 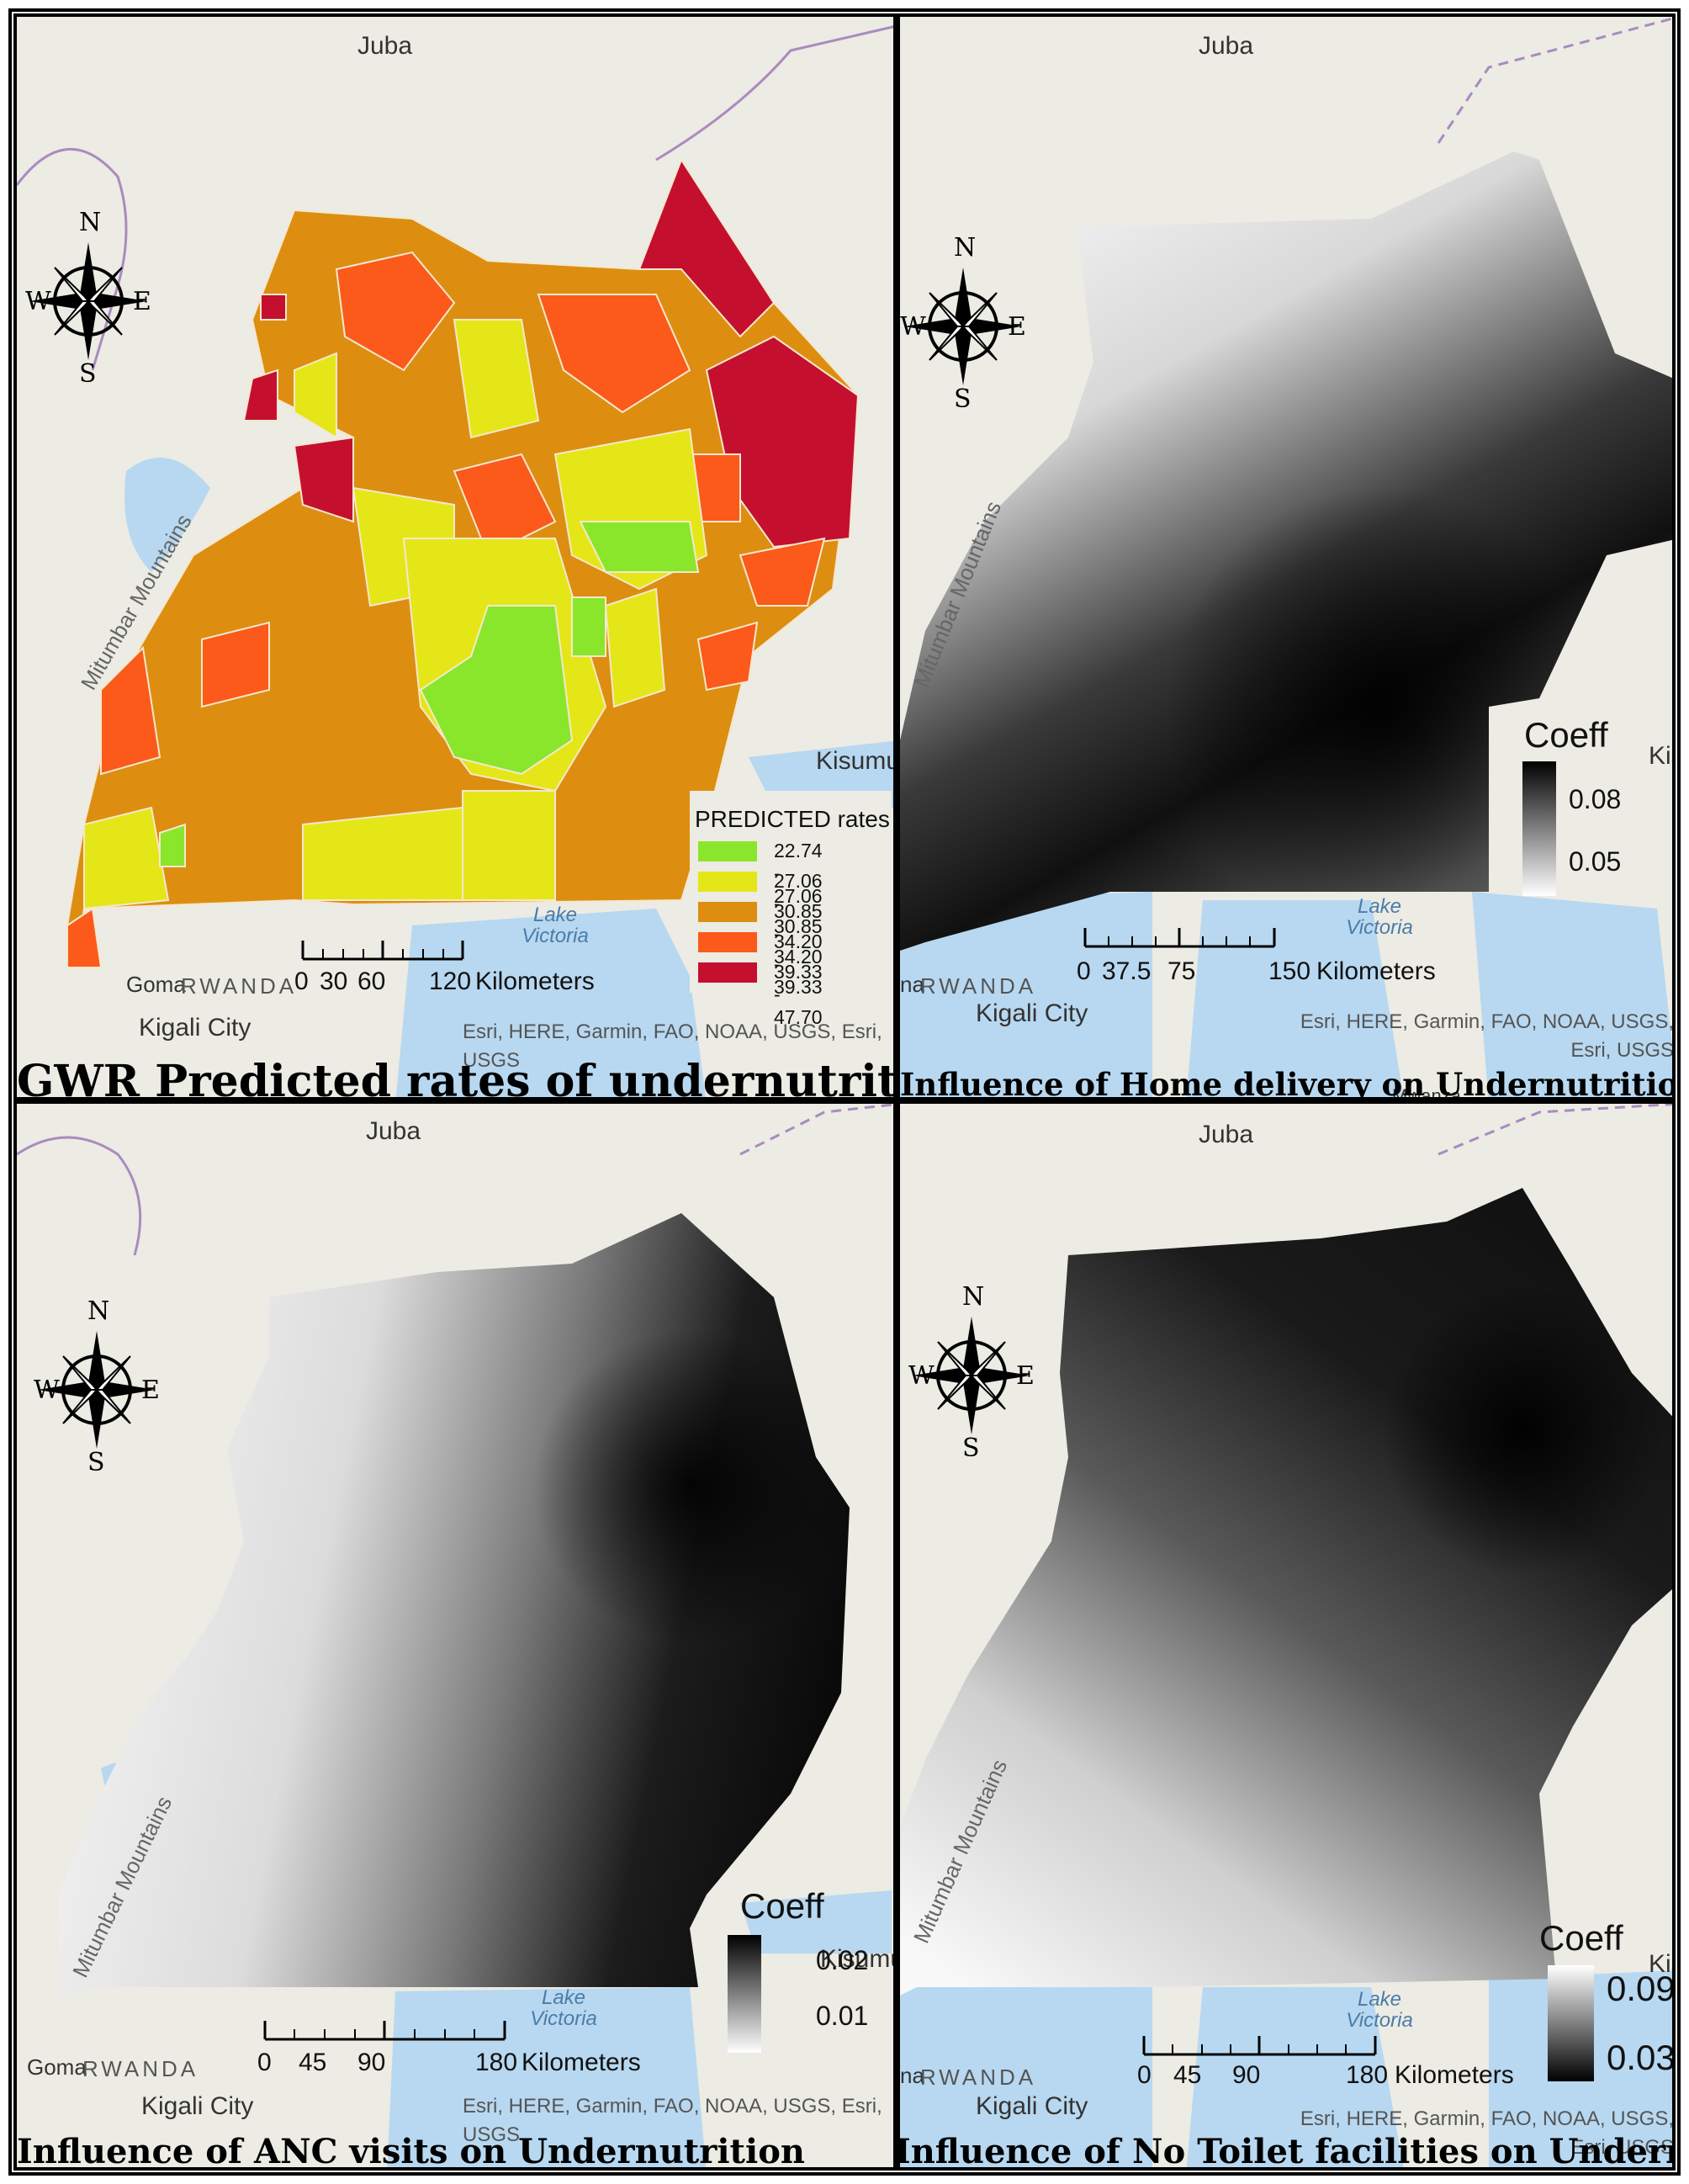 I want to click on scale-tick-1: 37.5, so click(x=1127, y=971).